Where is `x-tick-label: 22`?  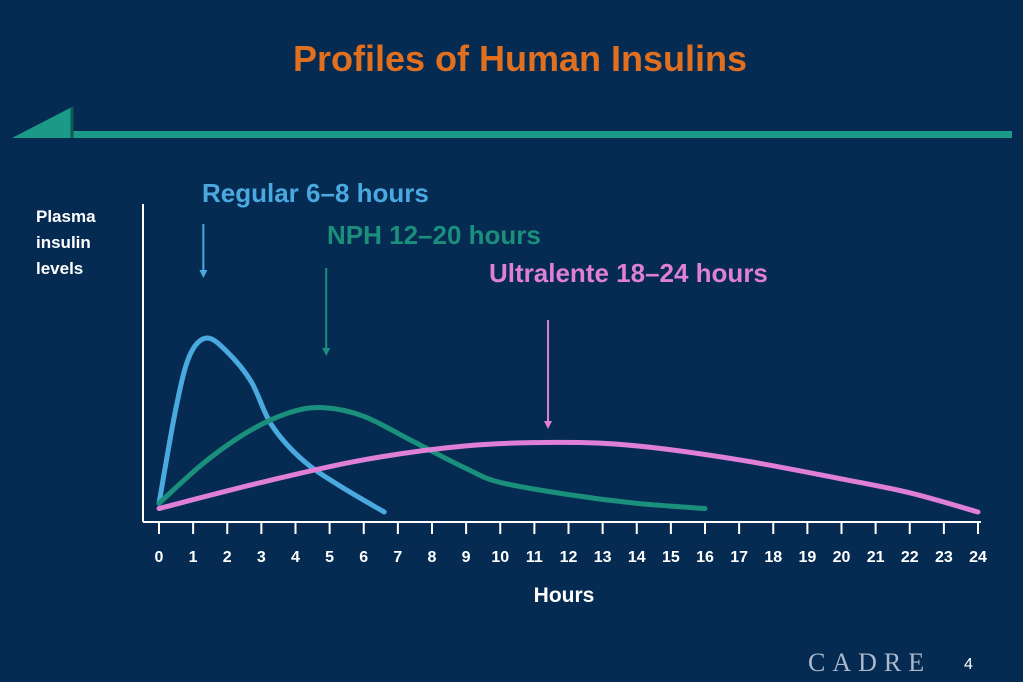 x-tick-label: 22 is located at coordinates (910, 557).